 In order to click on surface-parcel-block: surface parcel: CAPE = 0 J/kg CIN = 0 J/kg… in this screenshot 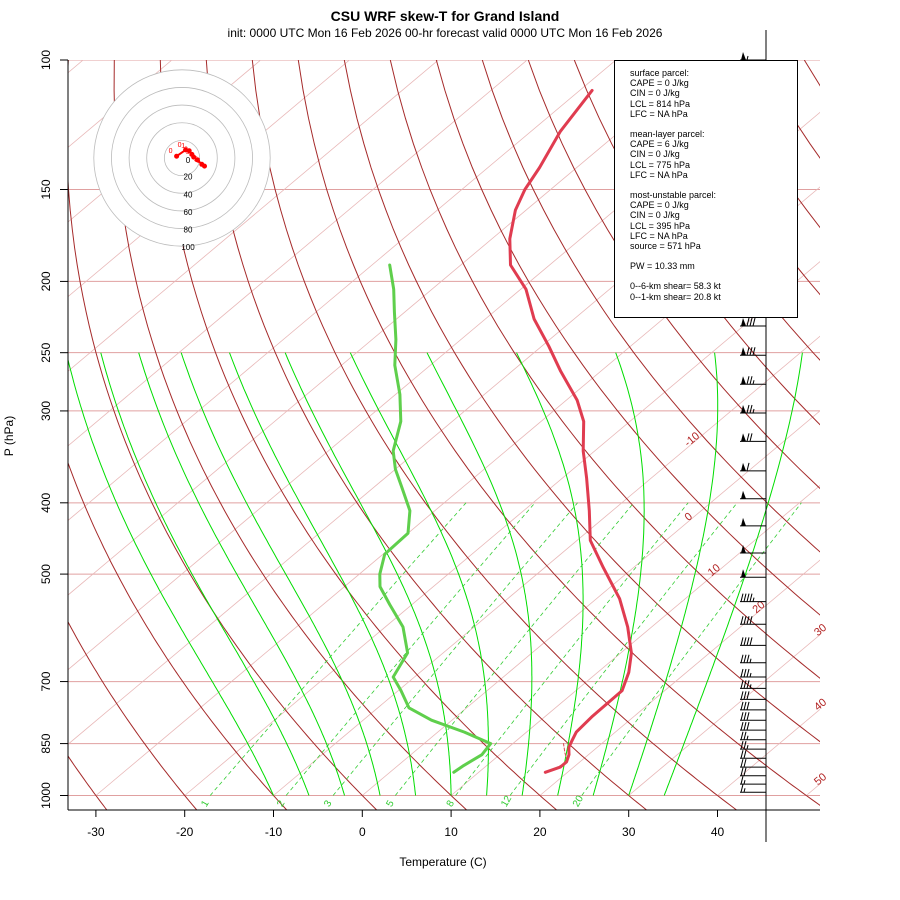, I will do `click(713, 93)`.